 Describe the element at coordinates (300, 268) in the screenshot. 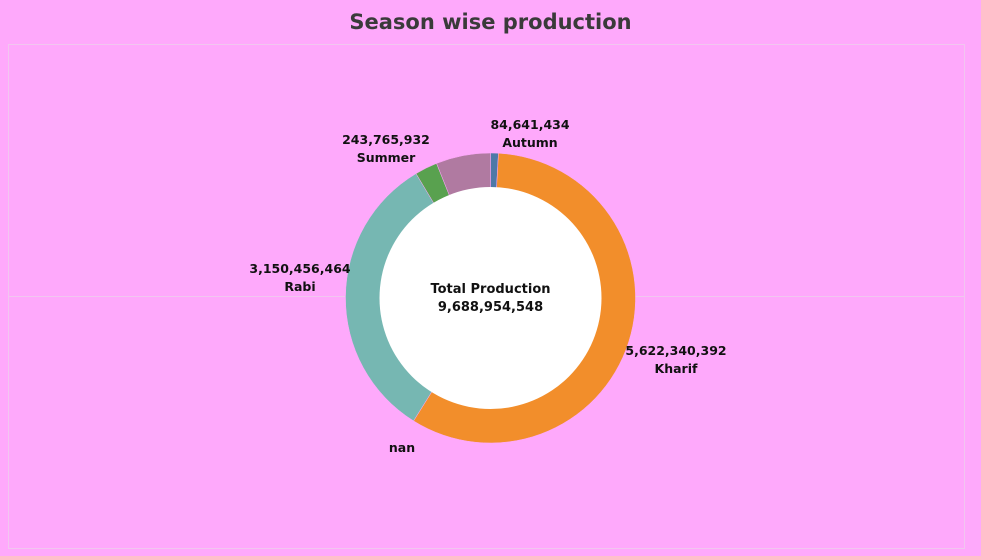

I see `slice-value-label: 3,150,456,464` at that location.